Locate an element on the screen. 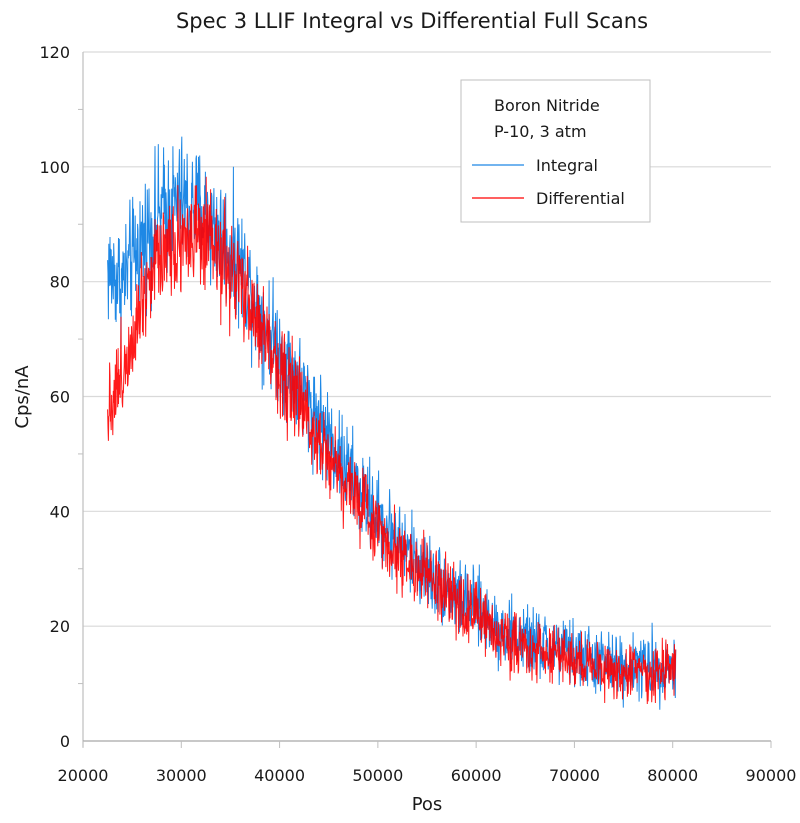 Image resolution: width=800 pixels, height=823 pixels. x-tick-label: 20000 is located at coordinates (83, 775).